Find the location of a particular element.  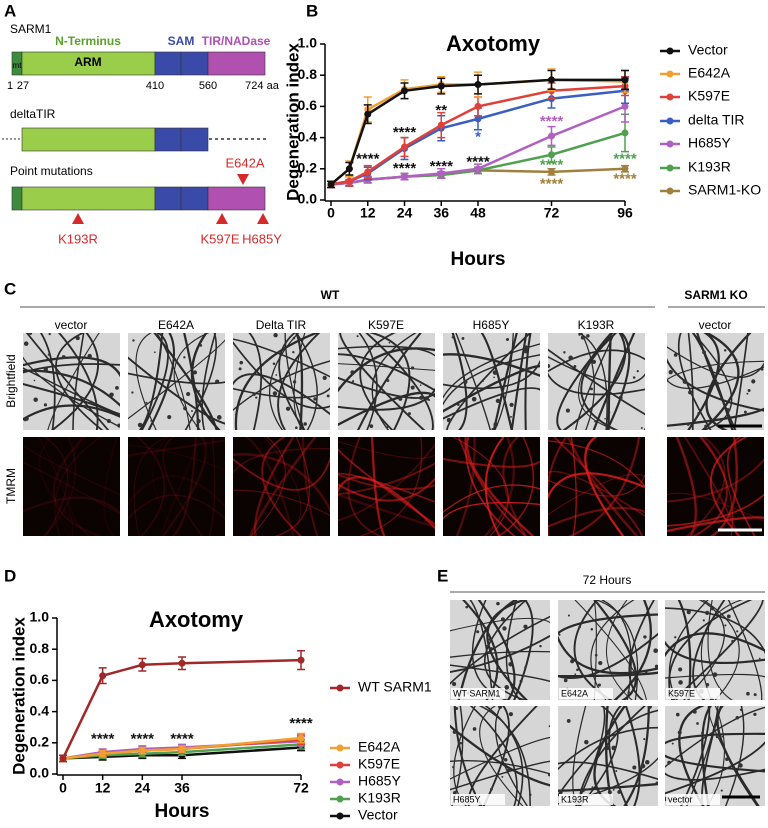

group-label: SARM1 KO is located at coordinates (715, 295).